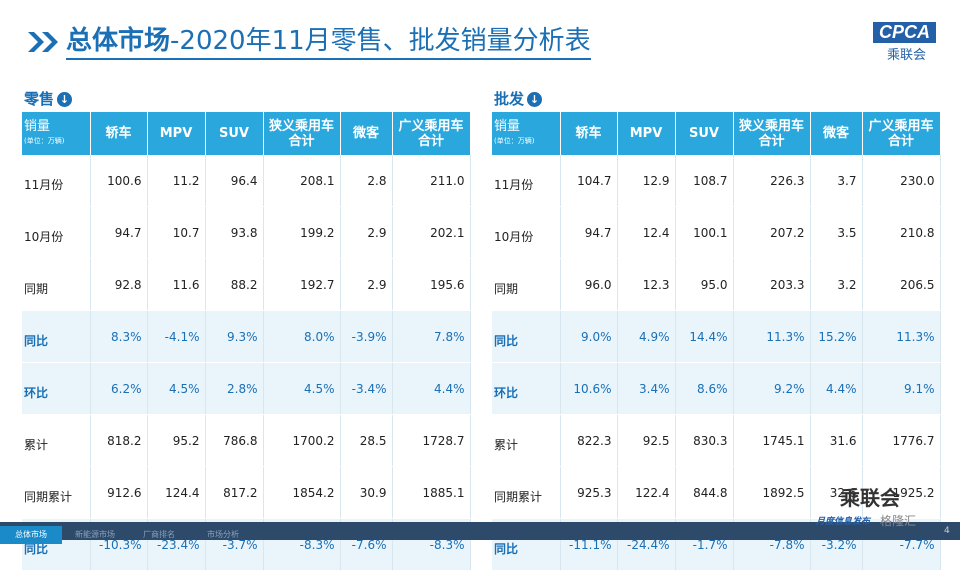  Describe the element at coordinates (888, 44) in the screenshot. I see `logo: CPCA 乘联会` at that location.